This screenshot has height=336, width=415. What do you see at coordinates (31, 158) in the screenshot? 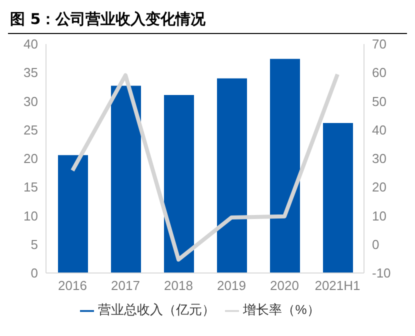
I see `y-tick-label: 20` at bounding box center [31, 158].